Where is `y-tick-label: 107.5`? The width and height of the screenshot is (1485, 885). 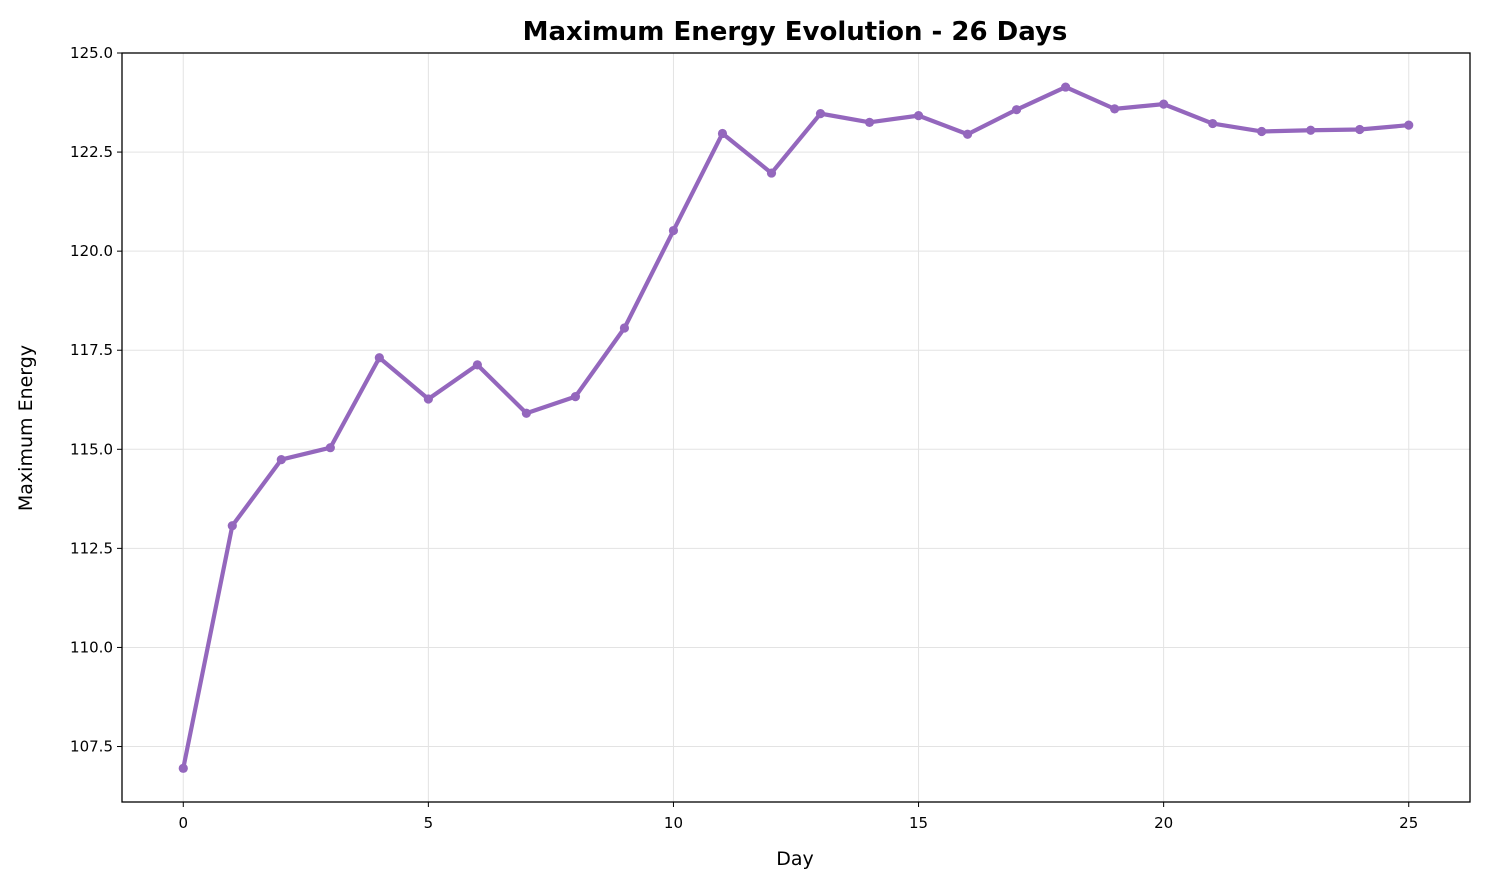
y-tick-label: 107.5 is located at coordinates (91, 747).